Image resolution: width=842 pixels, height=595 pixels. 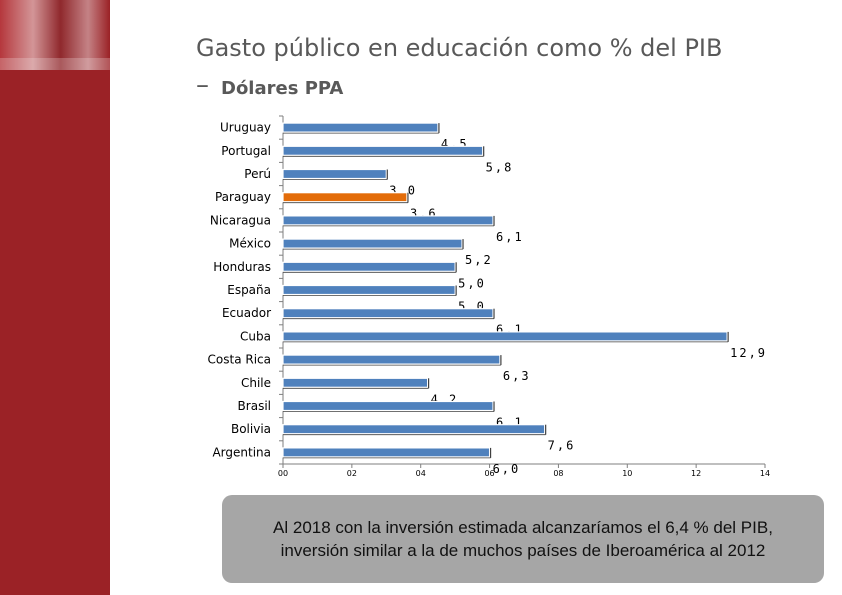 What do you see at coordinates (246, 313) in the screenshot?
I see `category-label: Ecuador` at bounding box center [246, 313].